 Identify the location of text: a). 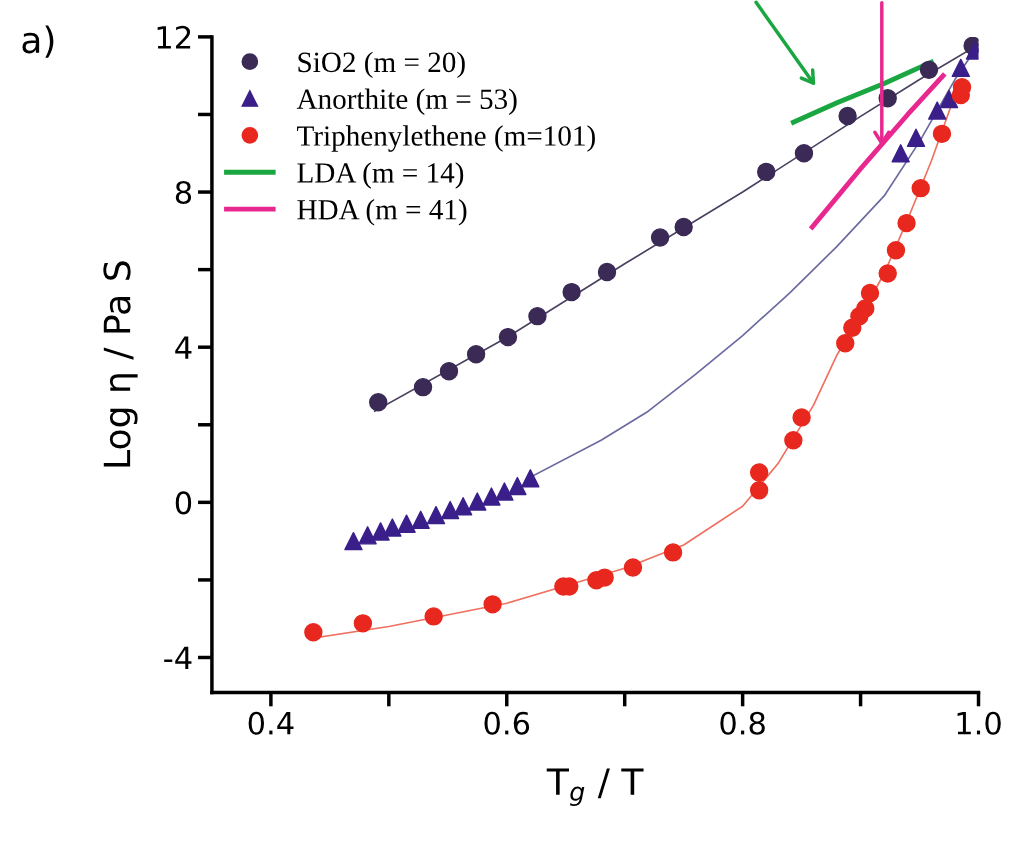
(38, 41).